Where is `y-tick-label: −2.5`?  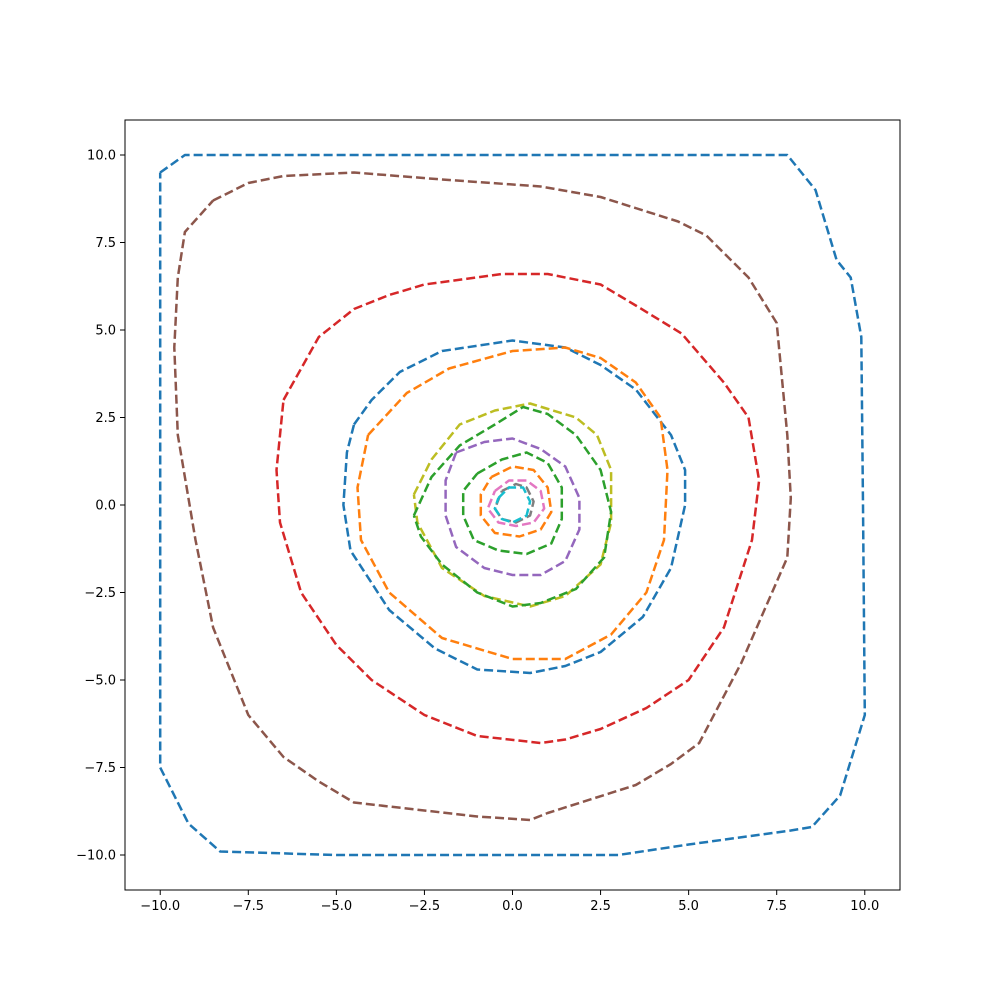
y-tick-label: −2.5 is located at coordinates (100, 593).